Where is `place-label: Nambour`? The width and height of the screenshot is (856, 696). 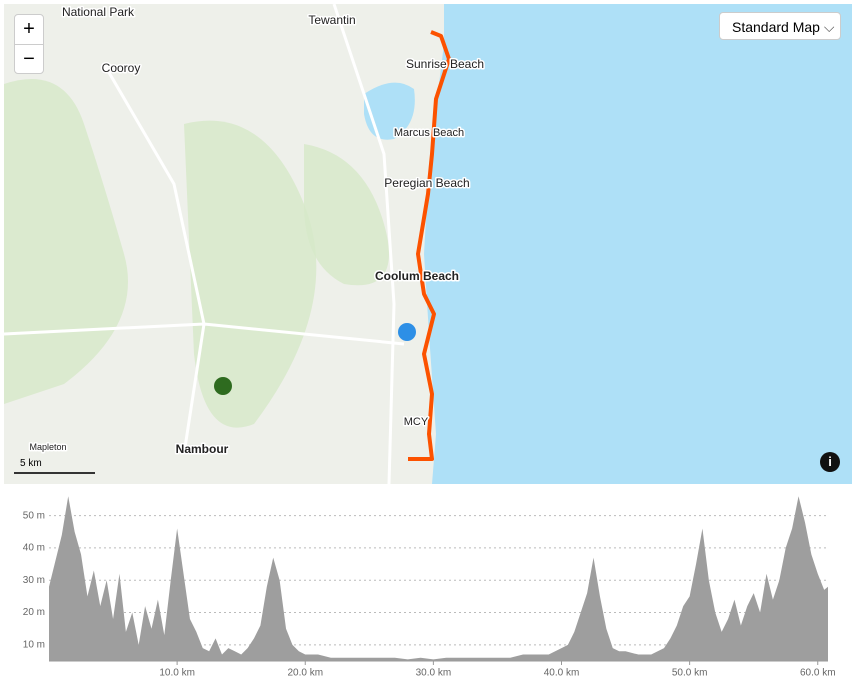
place-label: Nambour is located at coordinates (202, 449).